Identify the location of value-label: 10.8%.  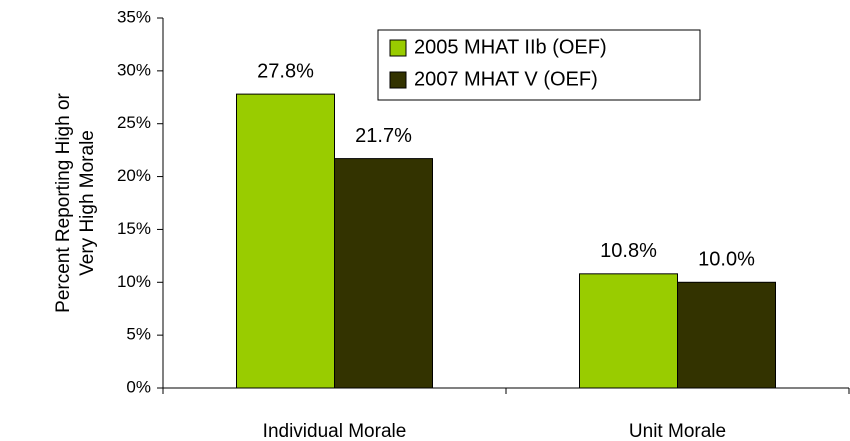
(628, 251).